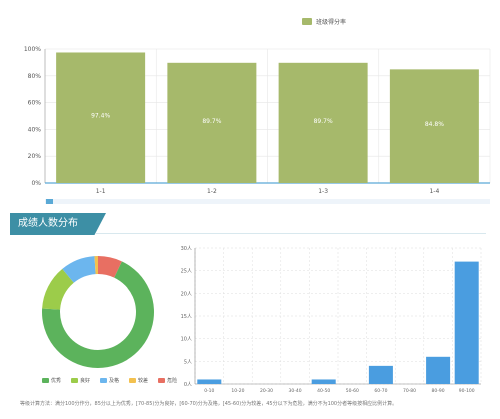 The width and height of the screenshot is (500, 419). I want to click on y-tick-label: 60%, so click(35, 103).